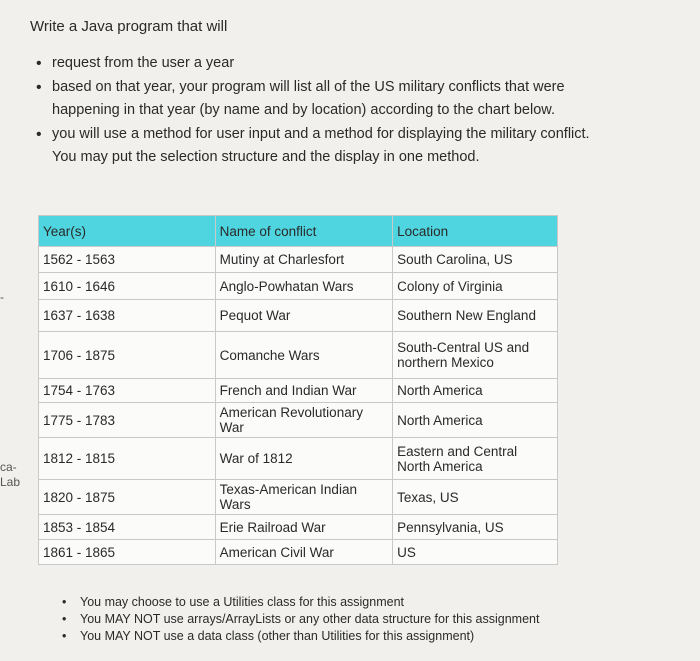 The image size is (700, 661). Describe the element at coordinates (10, 482) in the screenshot. I see `side-fragment: Lab` at that location.